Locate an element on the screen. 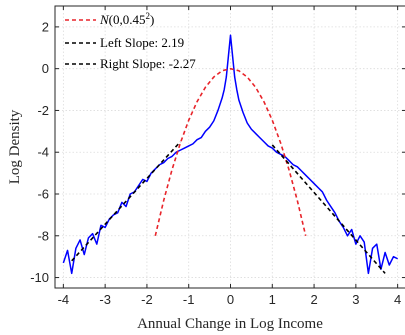  legend-label-right-slope: Right Slope: -2.27 is located at coordinates (148, 63).